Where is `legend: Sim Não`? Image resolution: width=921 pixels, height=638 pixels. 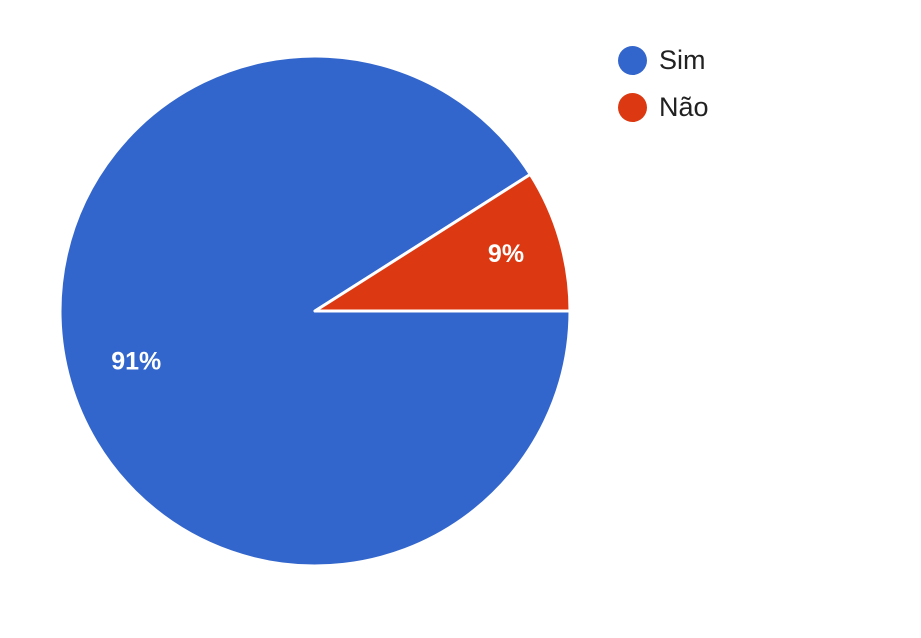 legend: Sim Não is located at coordinates (663, 92).